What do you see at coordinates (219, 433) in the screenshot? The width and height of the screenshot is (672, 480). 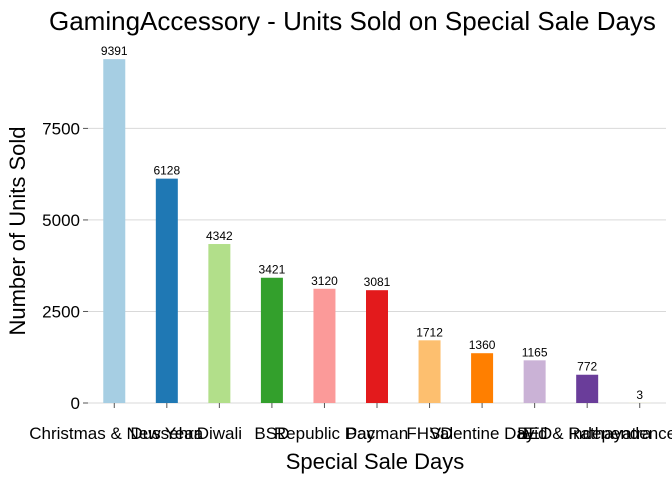 I see `x-tick-label: Diwali` at bounding box center [219, 433].